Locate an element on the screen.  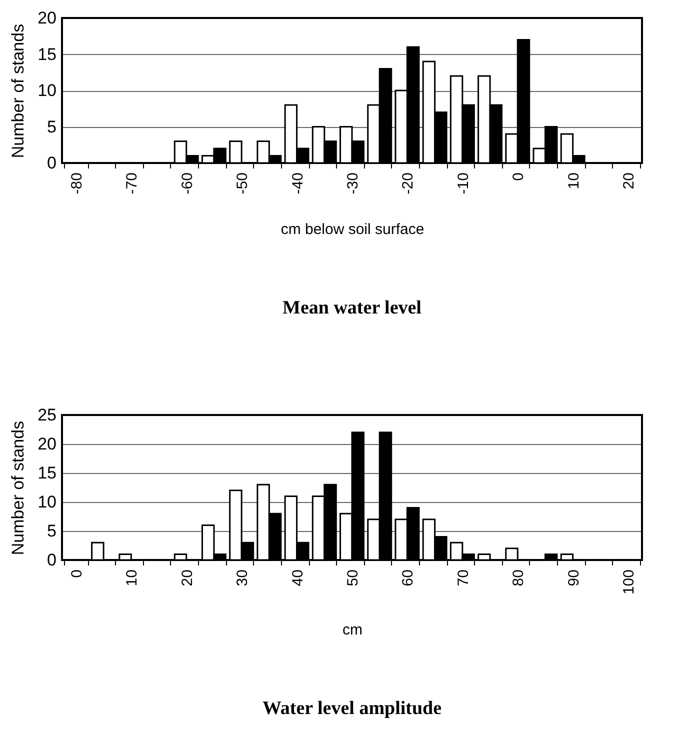
x-tick-label: -60 is located at coordinates (187, 183).